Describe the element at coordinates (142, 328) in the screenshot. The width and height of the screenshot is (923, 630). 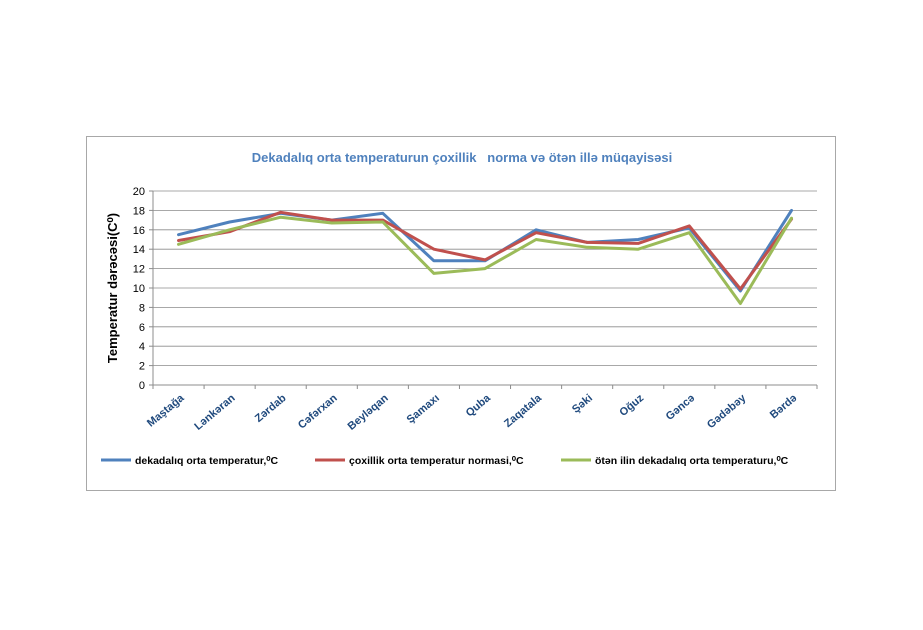
I see `y-tick-label: 6` at that location.